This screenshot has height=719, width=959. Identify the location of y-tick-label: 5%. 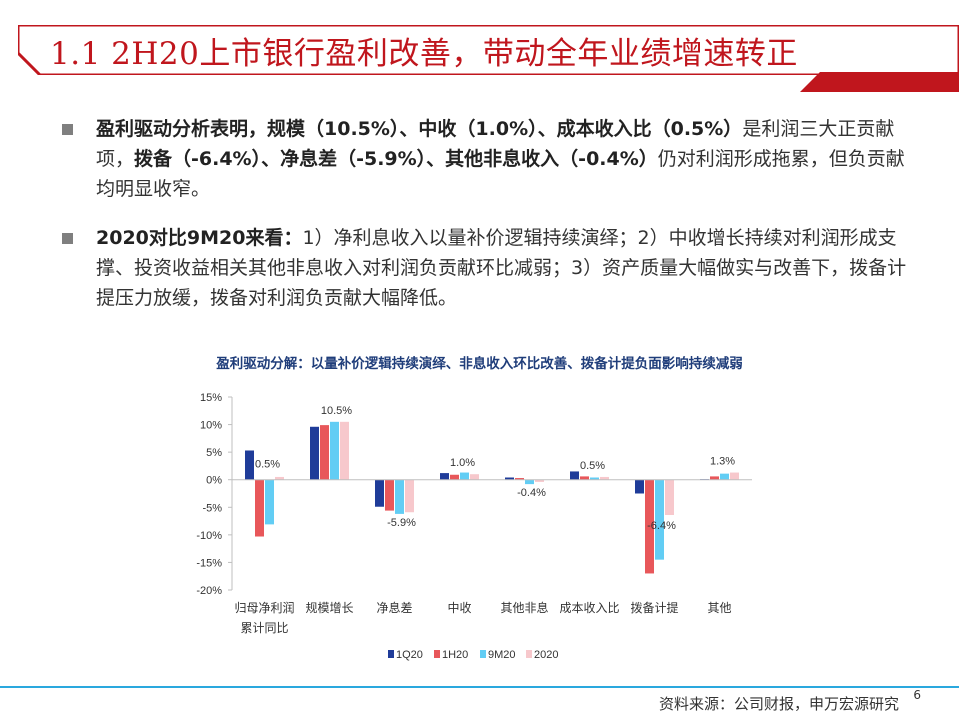
(214, 453).